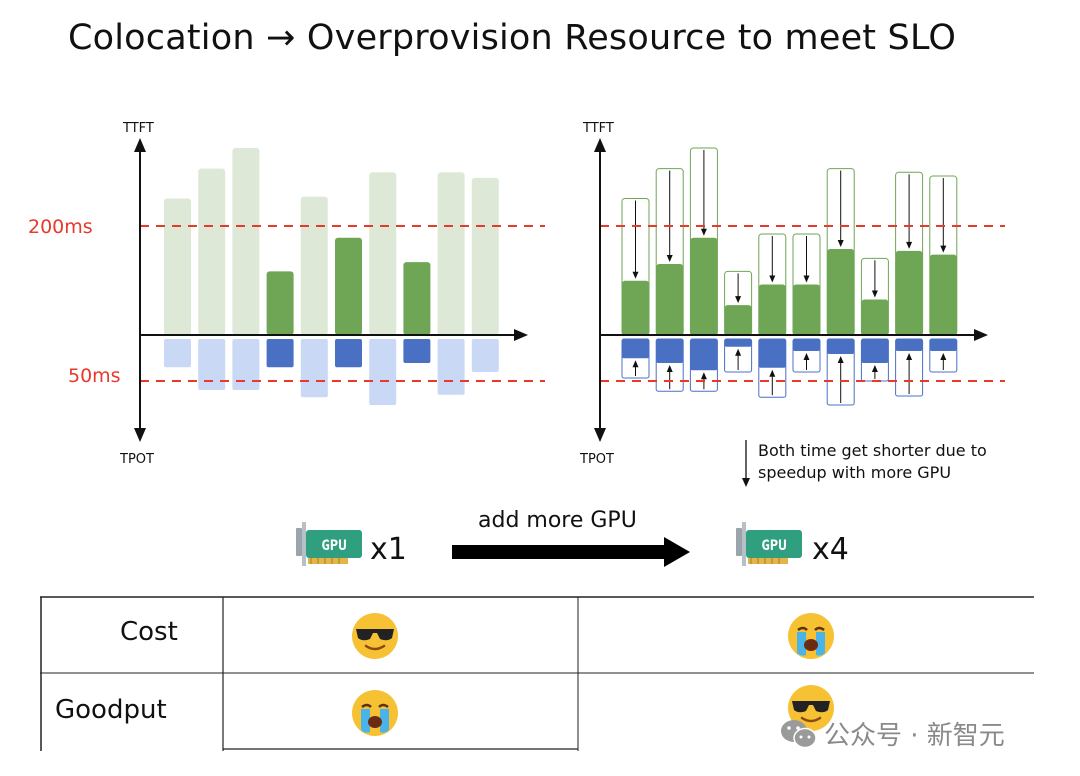  What do you see at coordinates (571, 552) in the screenshot?
I see `add-gpu-arrow` at bounding box center [571, 552].